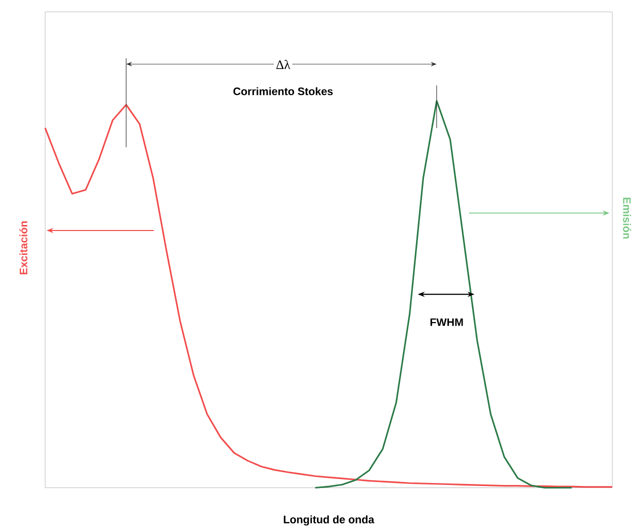 This screenshot has height=532, width=637. I want to click on y2-axis-title: Emisión, so click(627, 218).